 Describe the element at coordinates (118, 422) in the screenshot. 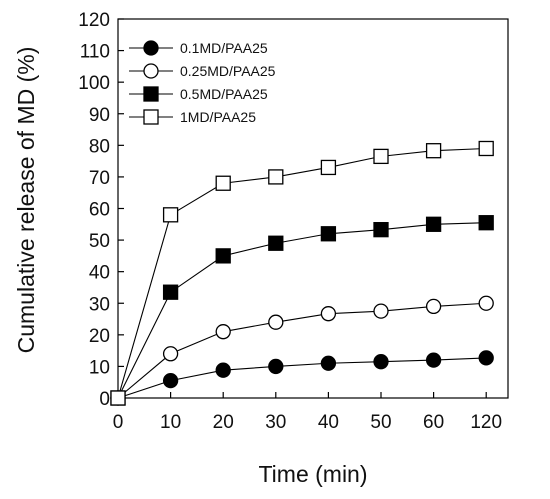

I see `x-tick-label-0: 0` at that location.